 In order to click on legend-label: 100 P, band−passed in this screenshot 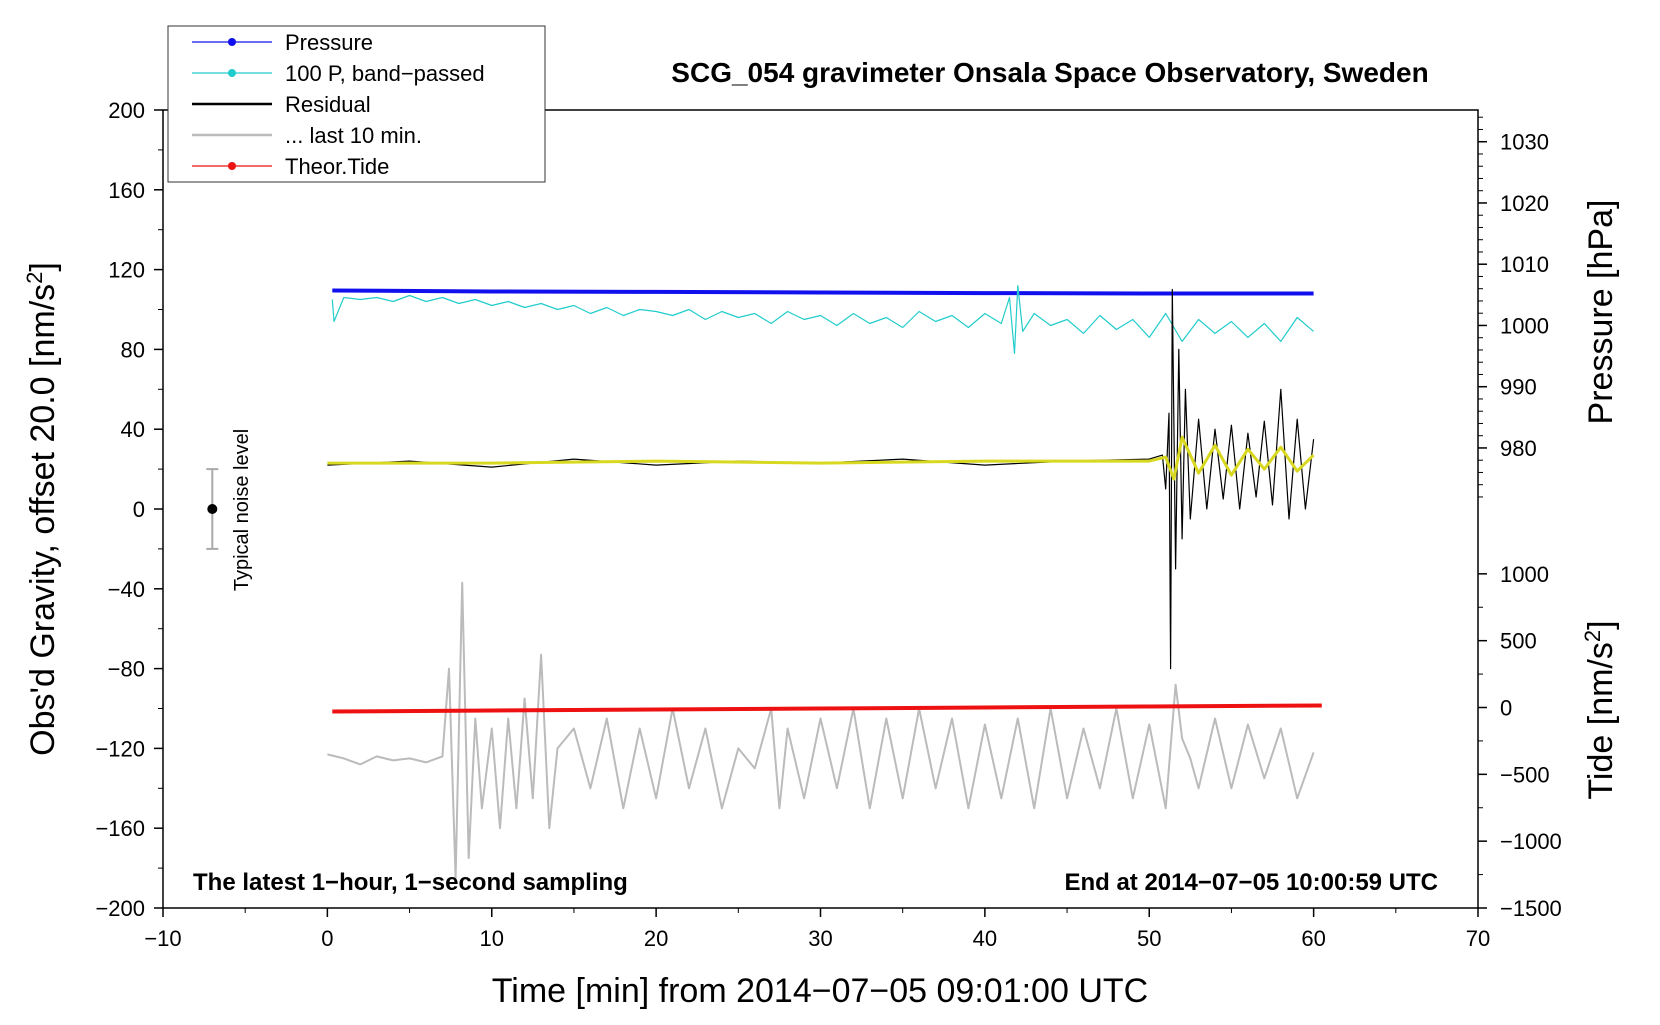, I will do `click(385, 73)`.